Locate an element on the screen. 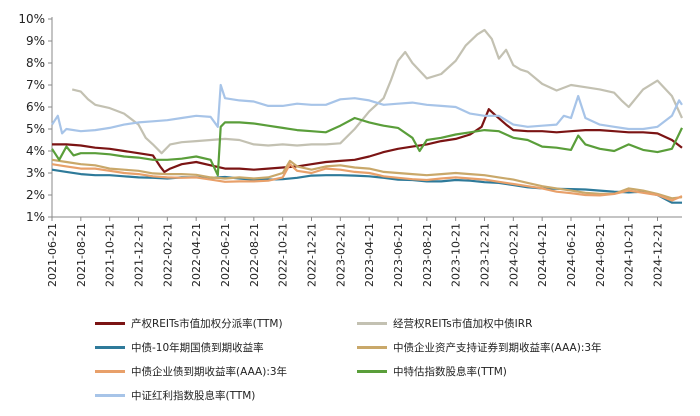  x-tick-label: 2023-04-21 is located at coordinates (369, 255).